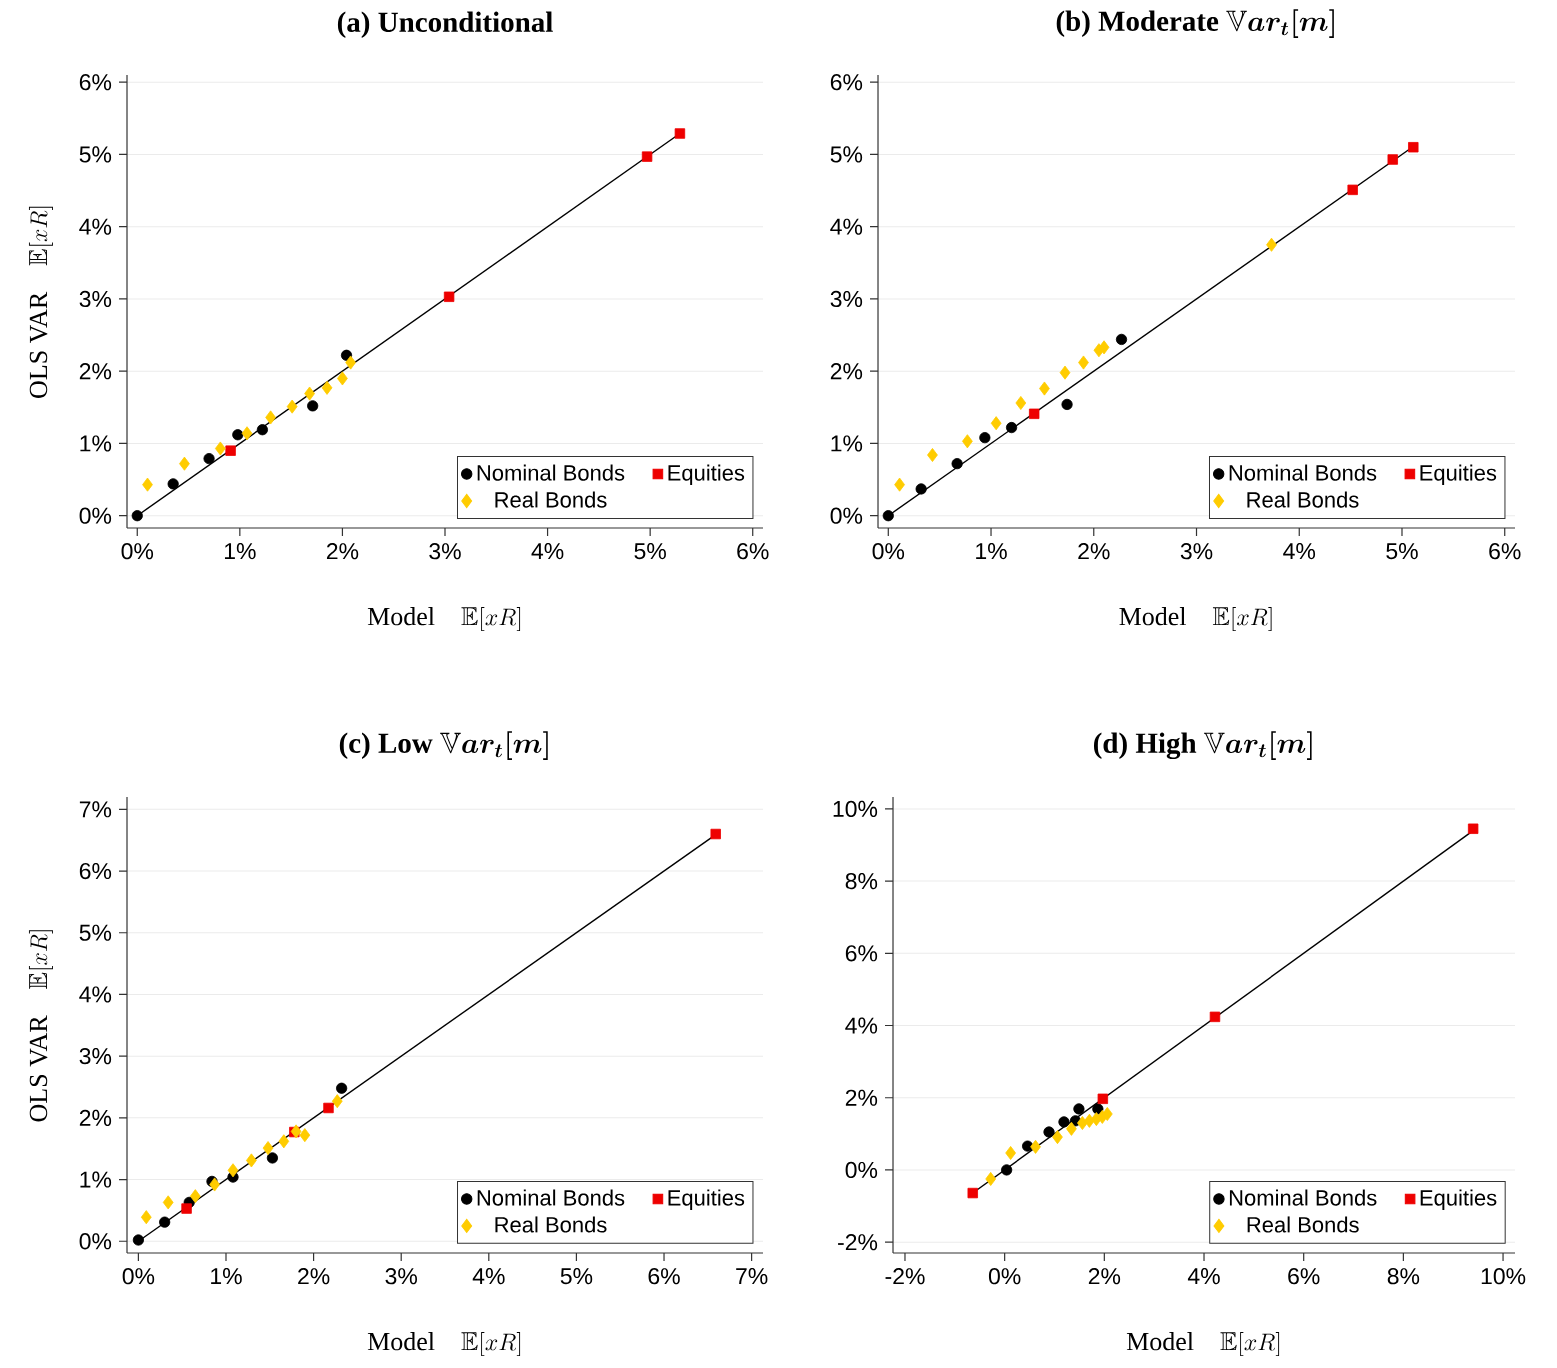  What do you see at coordinates (1195, 23) in the screenshot?
I see `chart-title: $\textbf{(b) Moderate }\boldsymbol{\mathbb{V}ar_t[m]}$` at bounding box center [1195, 23].